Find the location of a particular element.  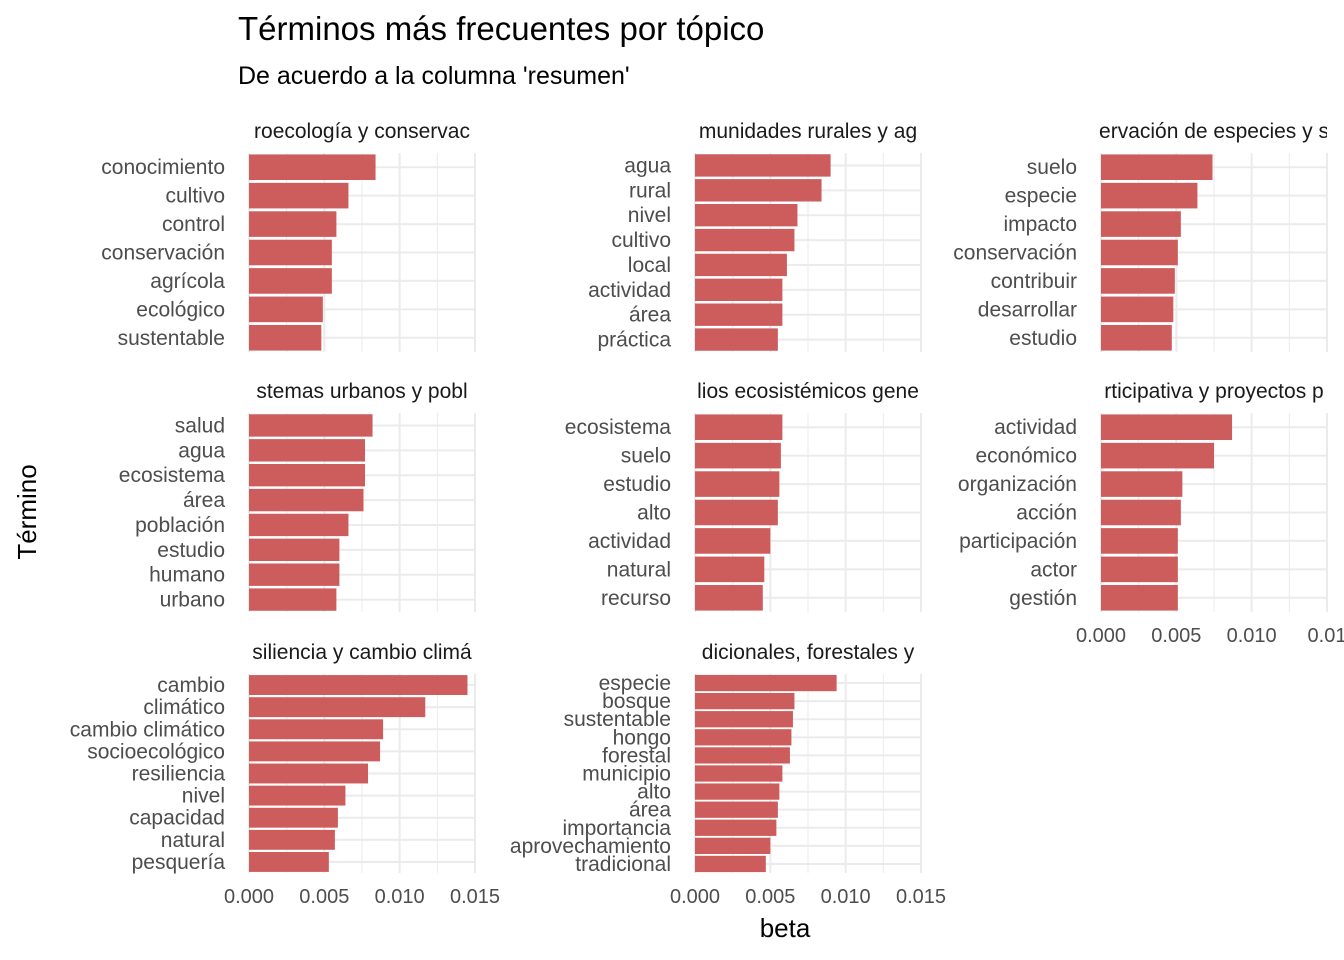

facet-strip-label: dicionales, forestales y is located at coordinates (808, 652).